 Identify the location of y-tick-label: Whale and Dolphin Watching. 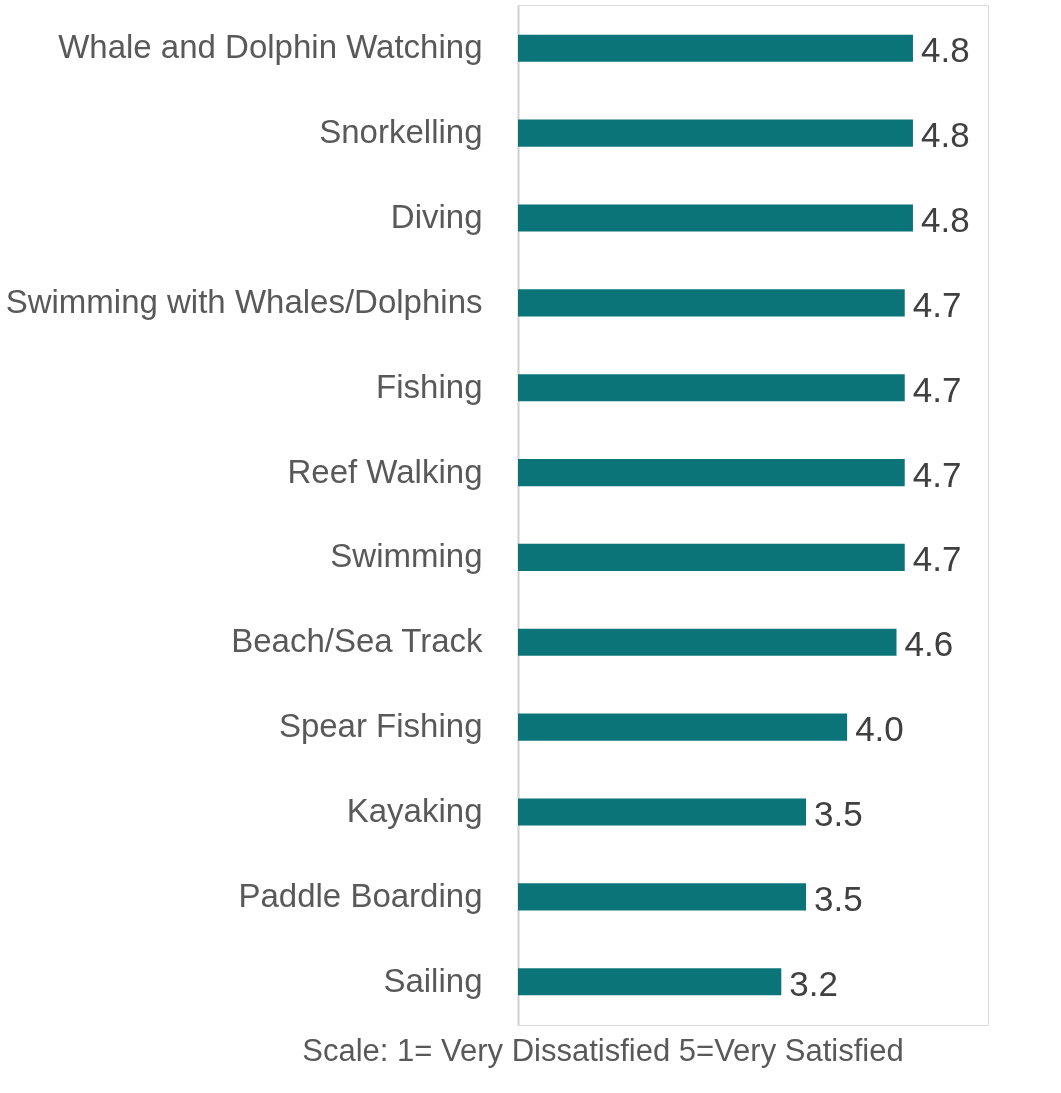
(270, 47).